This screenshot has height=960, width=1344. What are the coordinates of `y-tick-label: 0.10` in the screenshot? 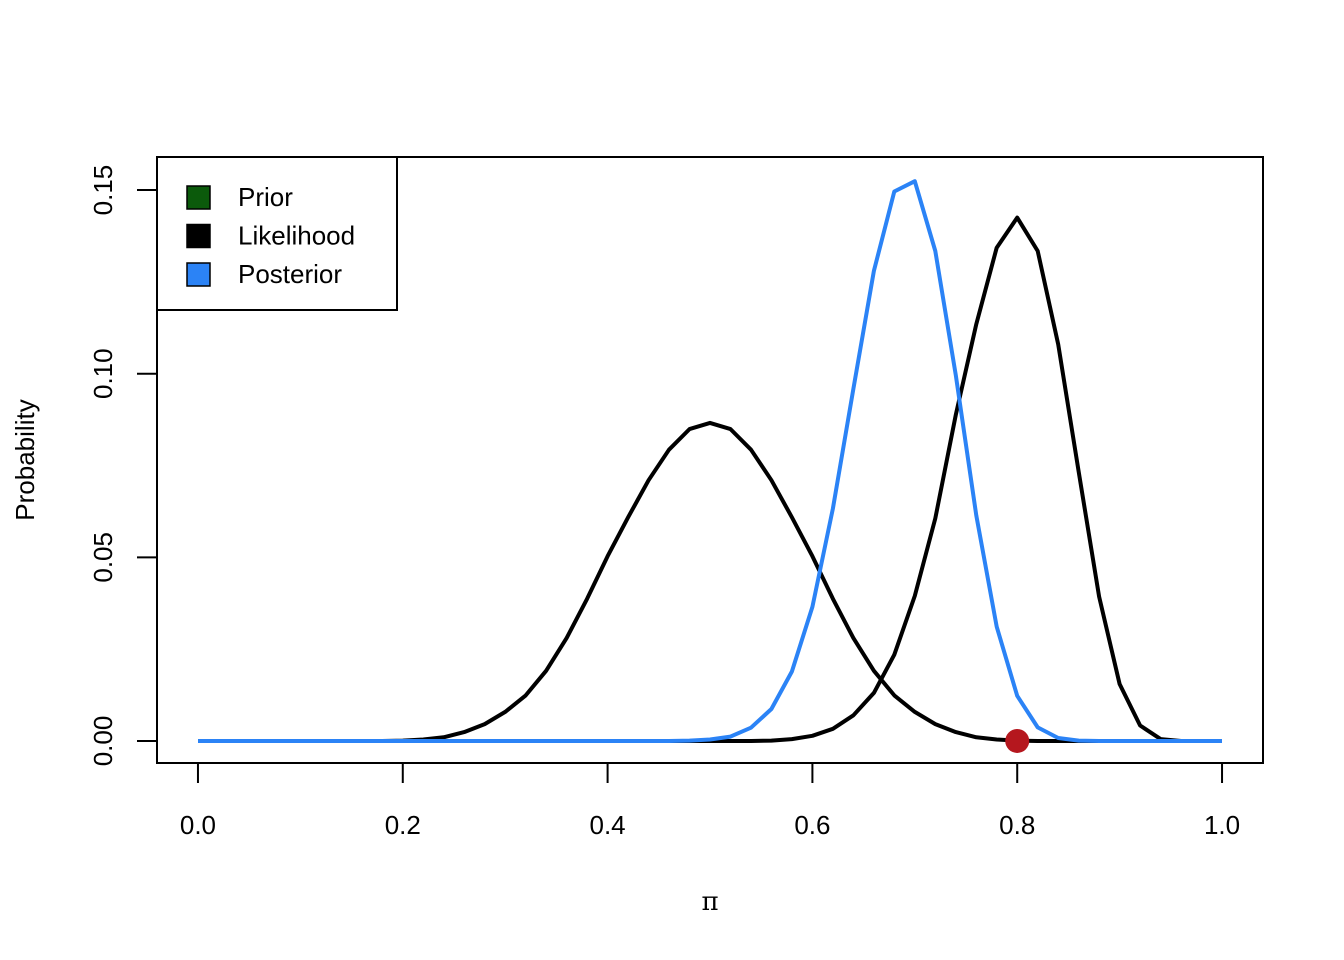 It's located at (103, 373).